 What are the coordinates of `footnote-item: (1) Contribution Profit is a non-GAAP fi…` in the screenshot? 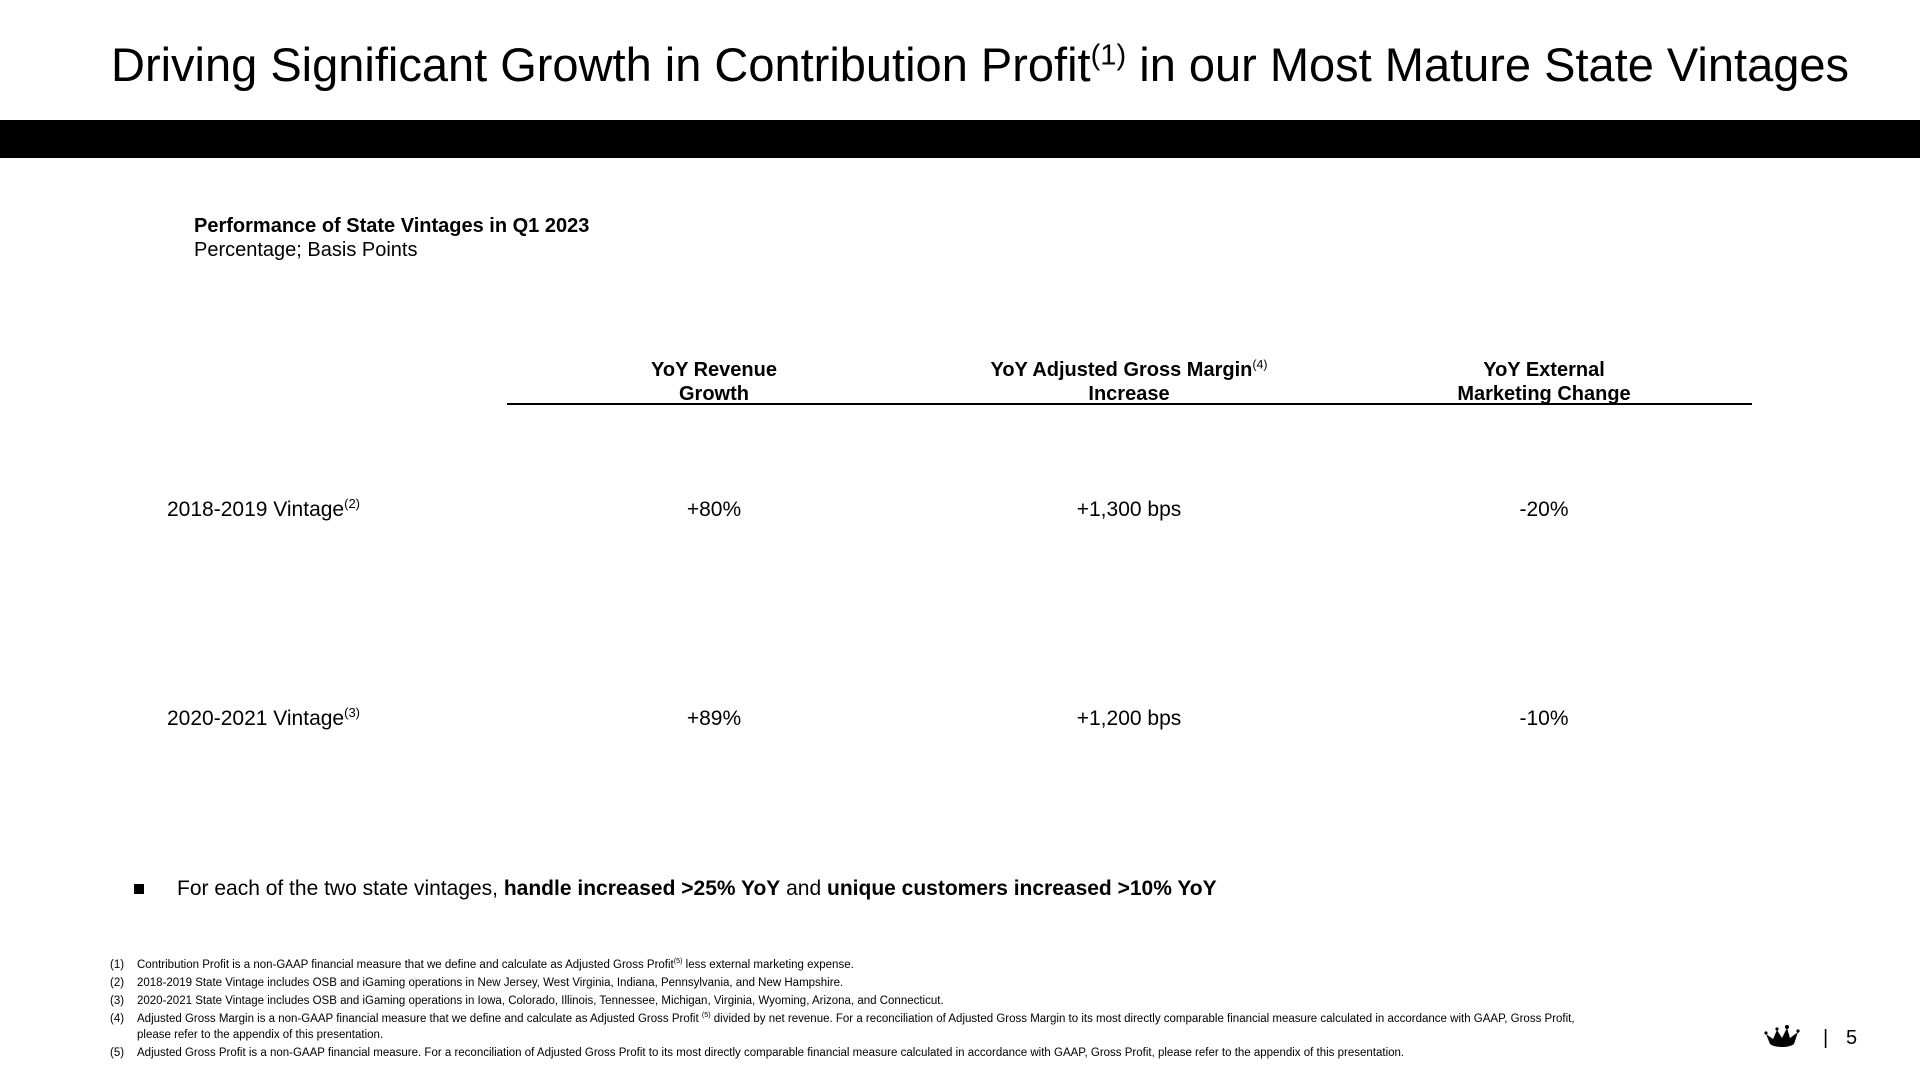 It's located at (482, 964).